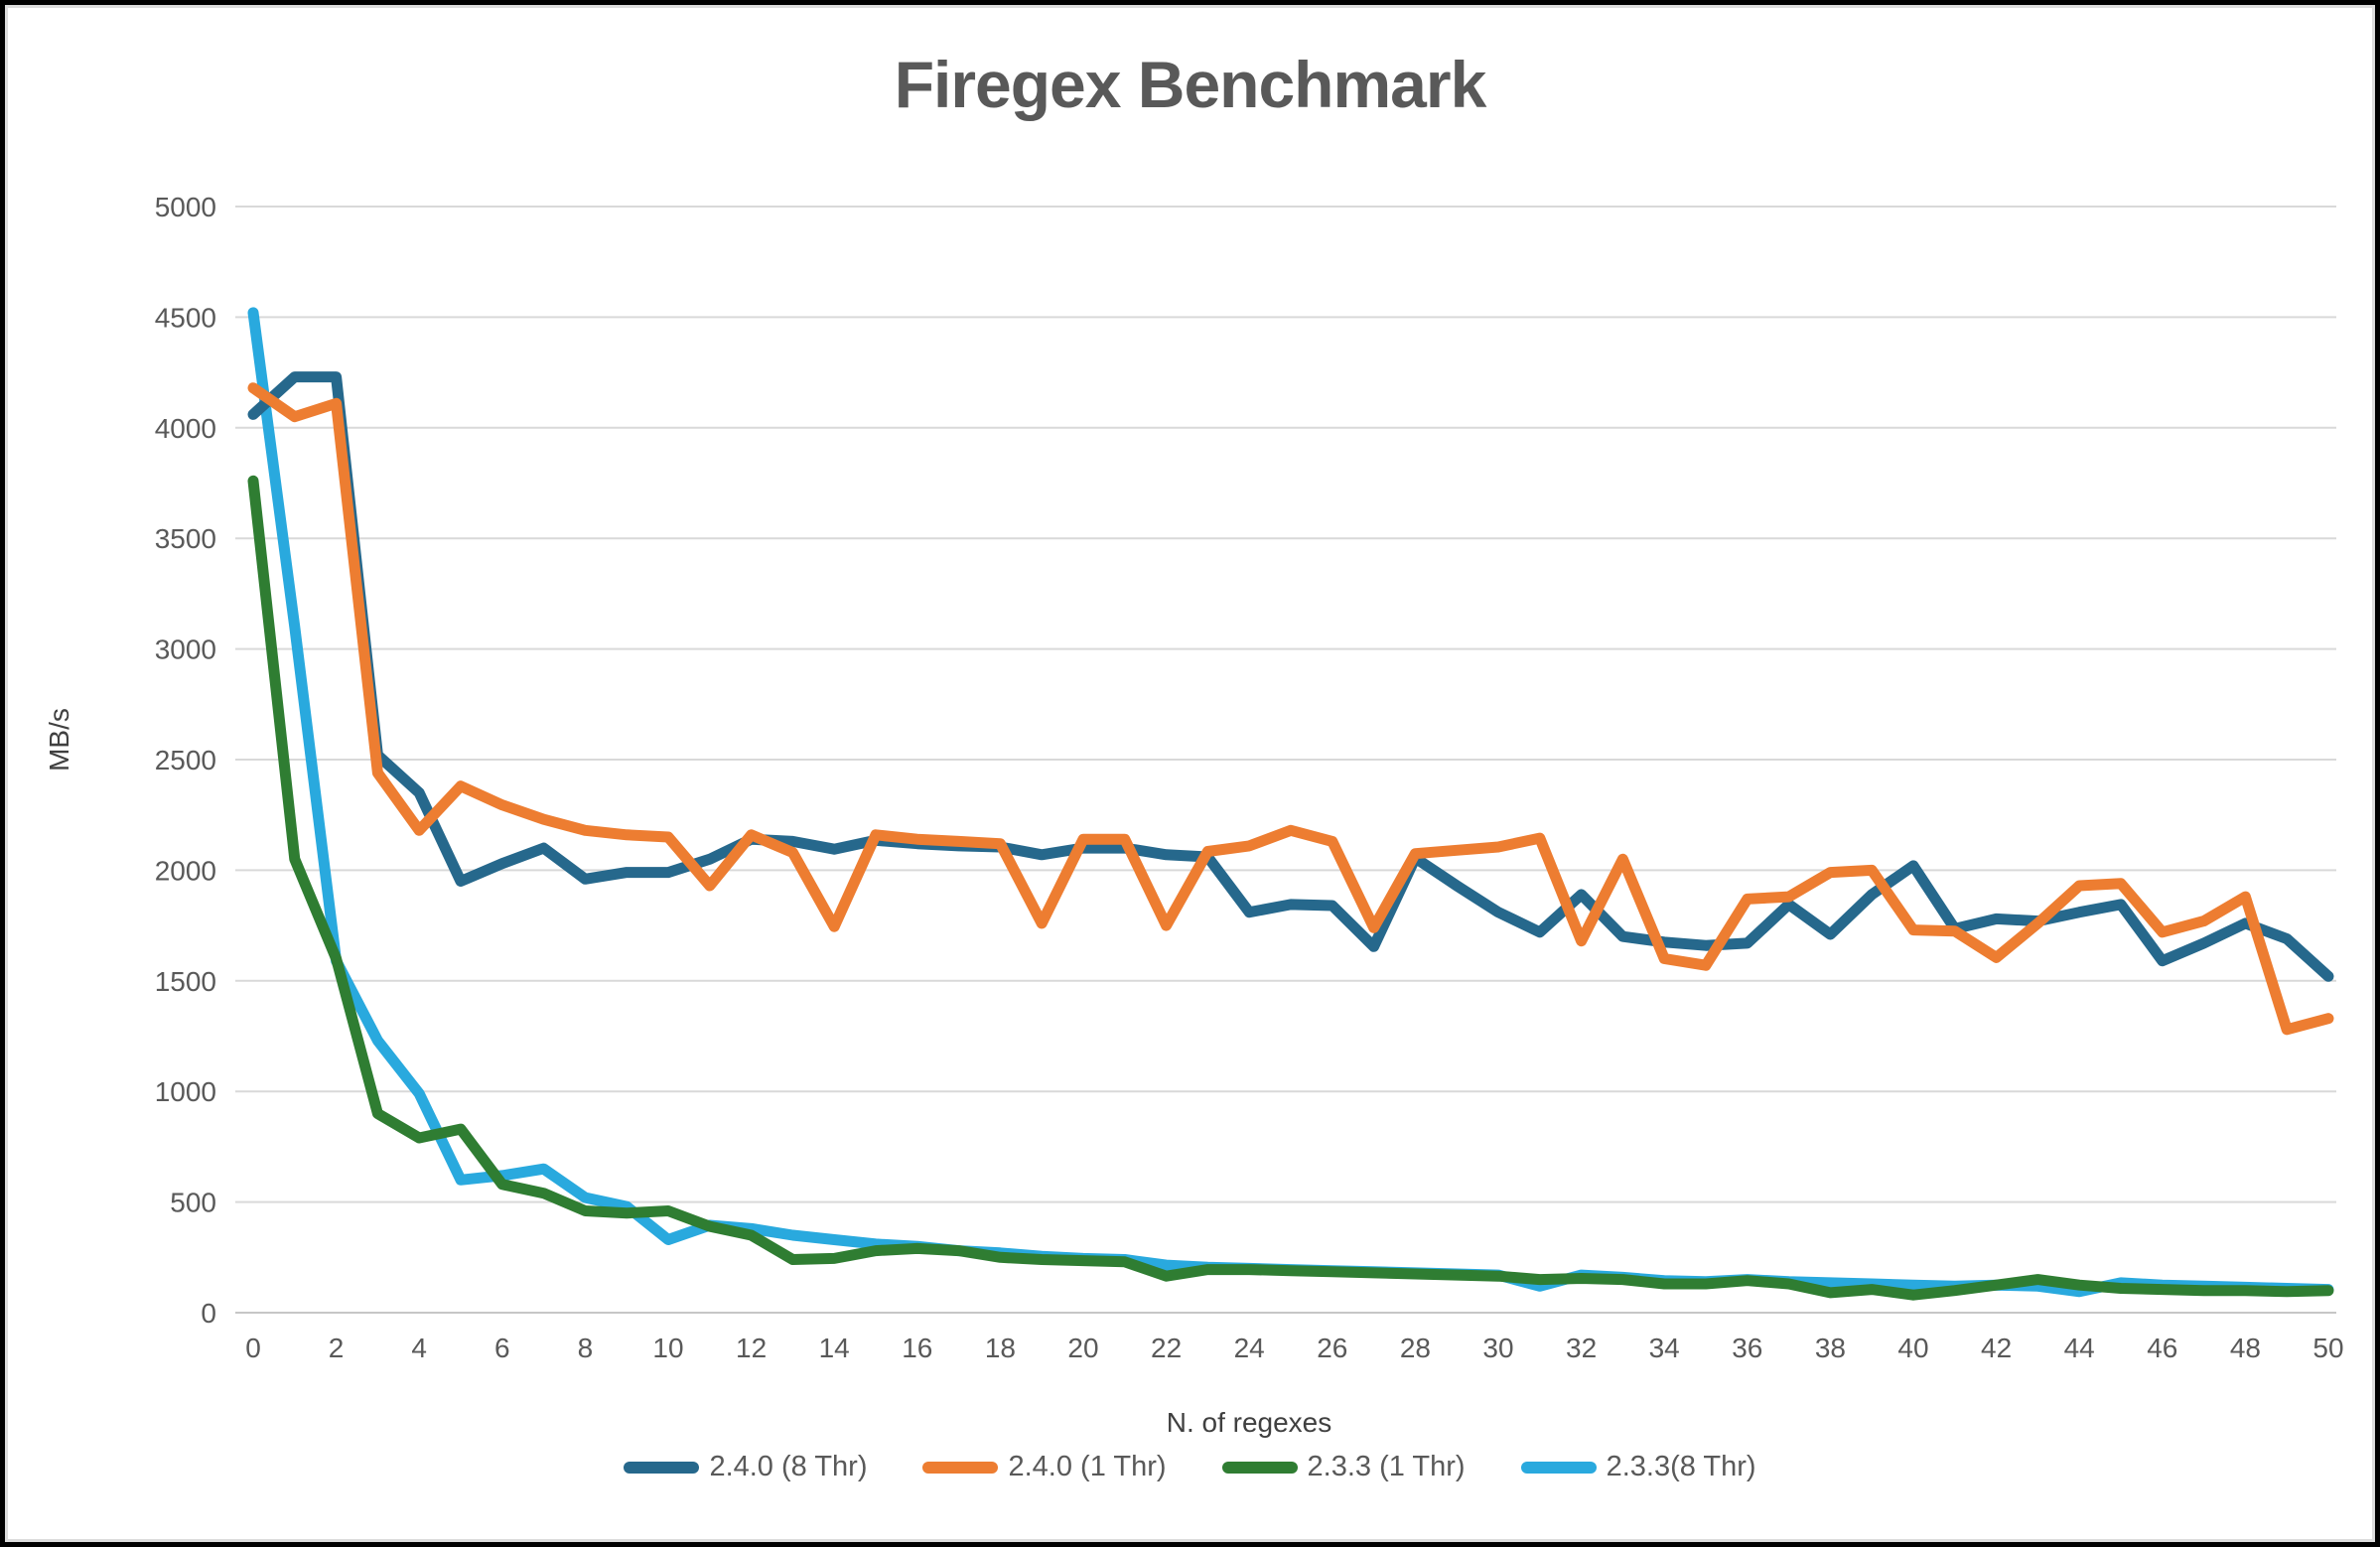 This screenshot has height=1547, width=2380. I want to click on x-tick-label-10: 10, so click(667, 1348).